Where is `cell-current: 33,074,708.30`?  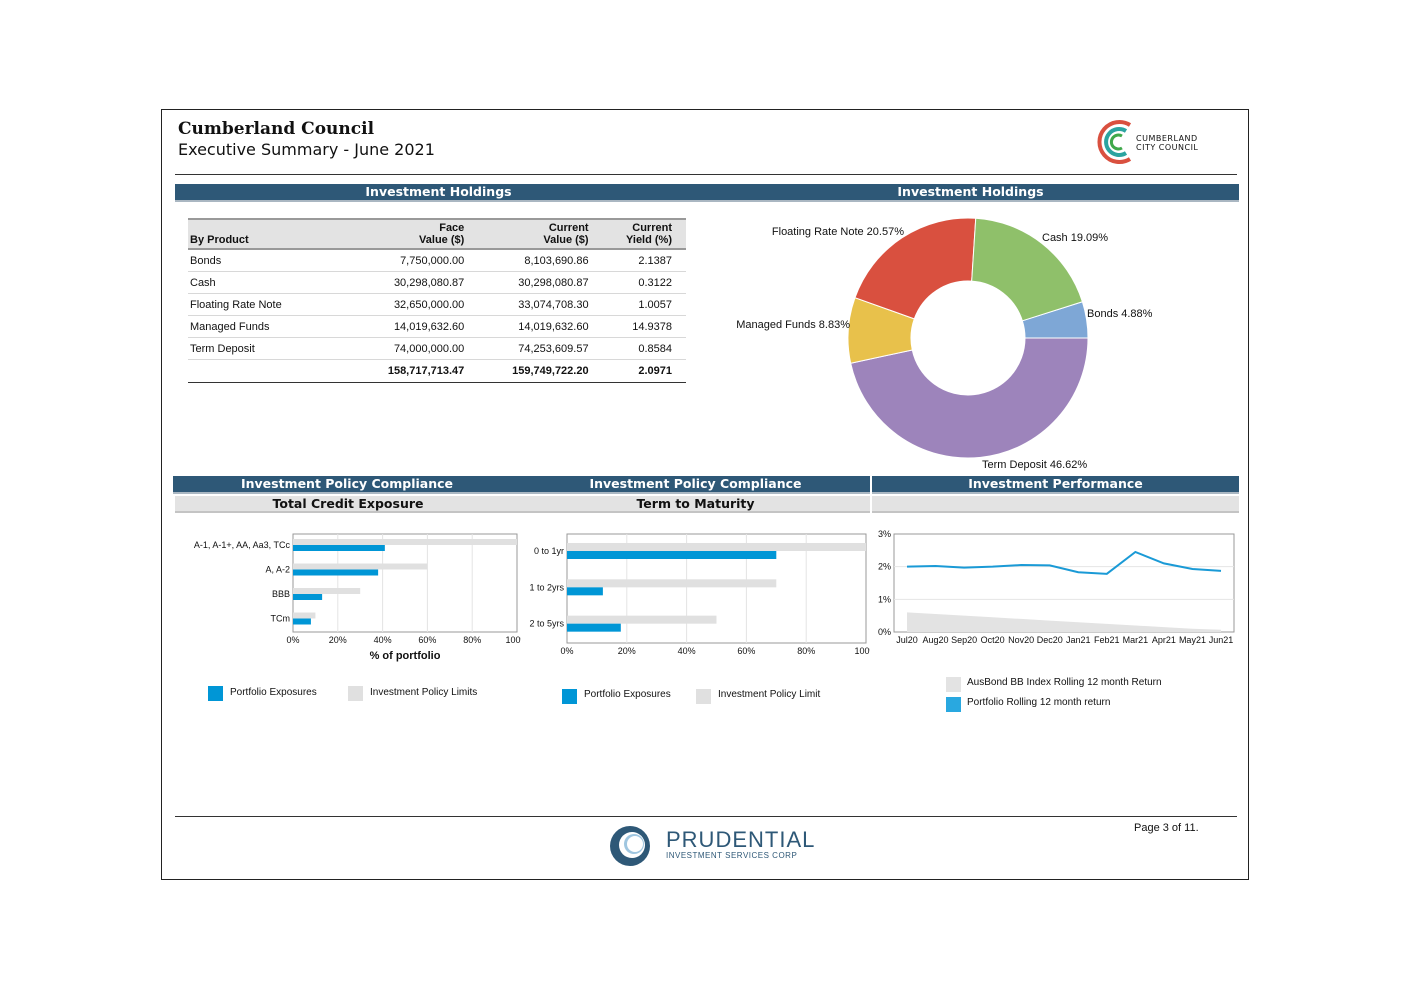
cell-current: 33,074,708.30 is located at coordinates (540, 304).